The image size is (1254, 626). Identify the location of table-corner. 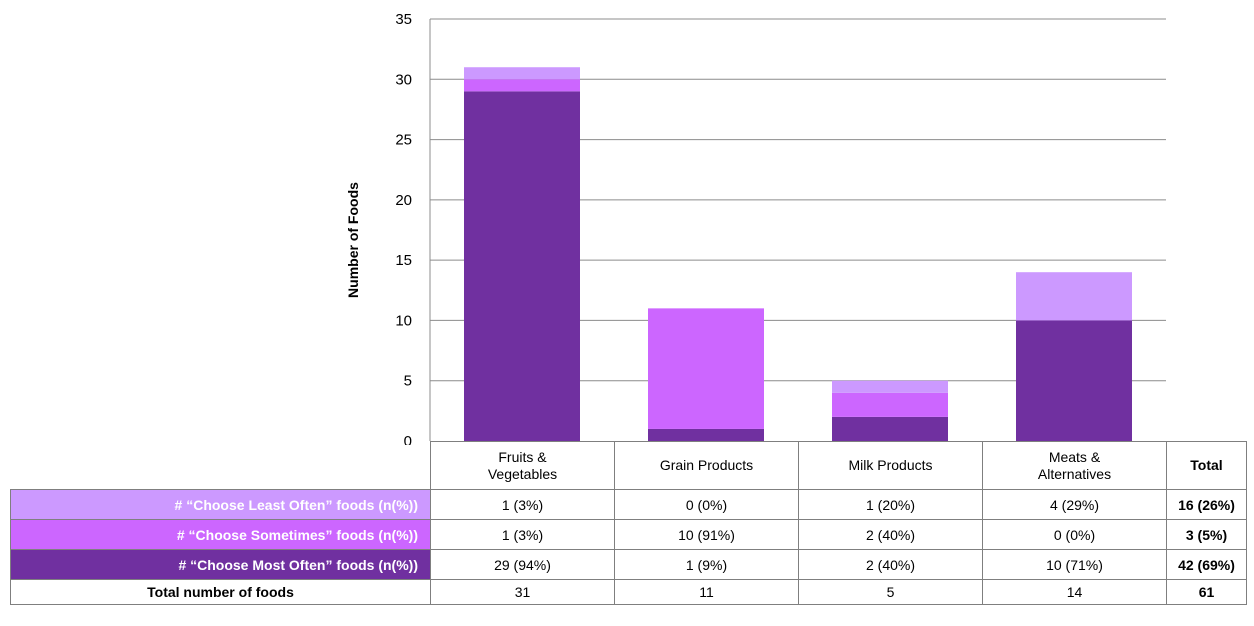
(221, 466).